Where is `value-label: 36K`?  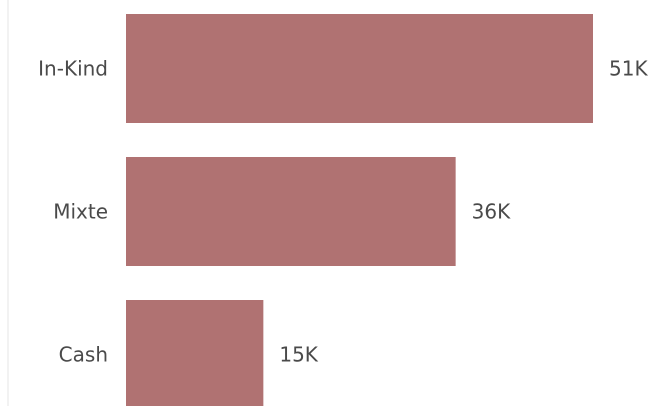
value-label: 36K is located at coordinates (491, 212).